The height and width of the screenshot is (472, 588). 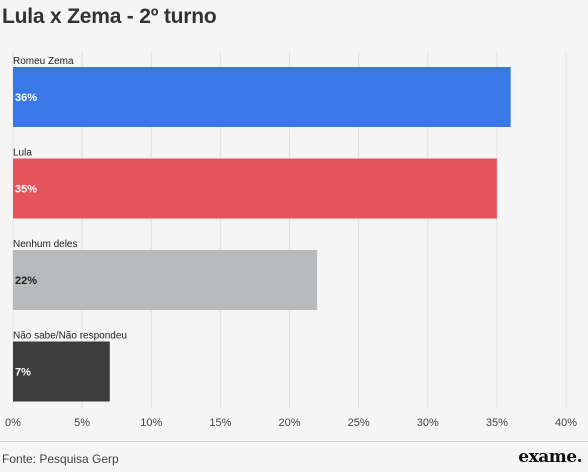 I want to click on x-tick-label: 0%, so click(x=13, y=423).